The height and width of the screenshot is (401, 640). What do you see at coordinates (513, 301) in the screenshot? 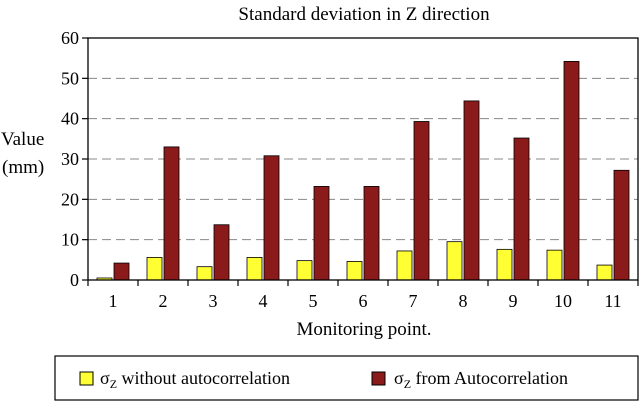
I see `x-tick-label: 9` at bounding box center [513, 301].